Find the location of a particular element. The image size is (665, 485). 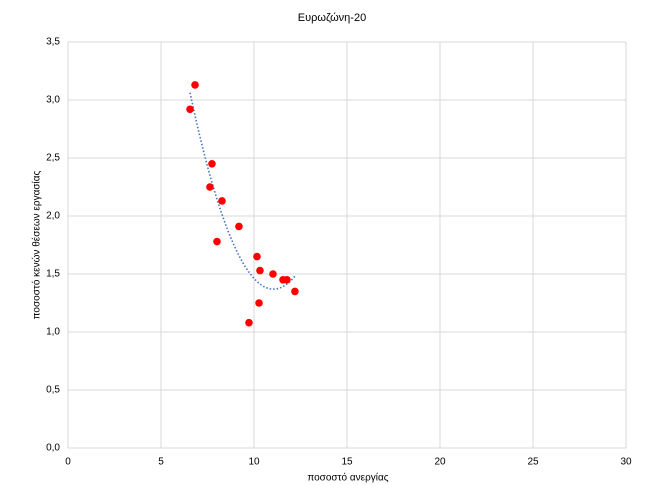

y-tick-label: 3,5 is located at coordinates (53, 42).